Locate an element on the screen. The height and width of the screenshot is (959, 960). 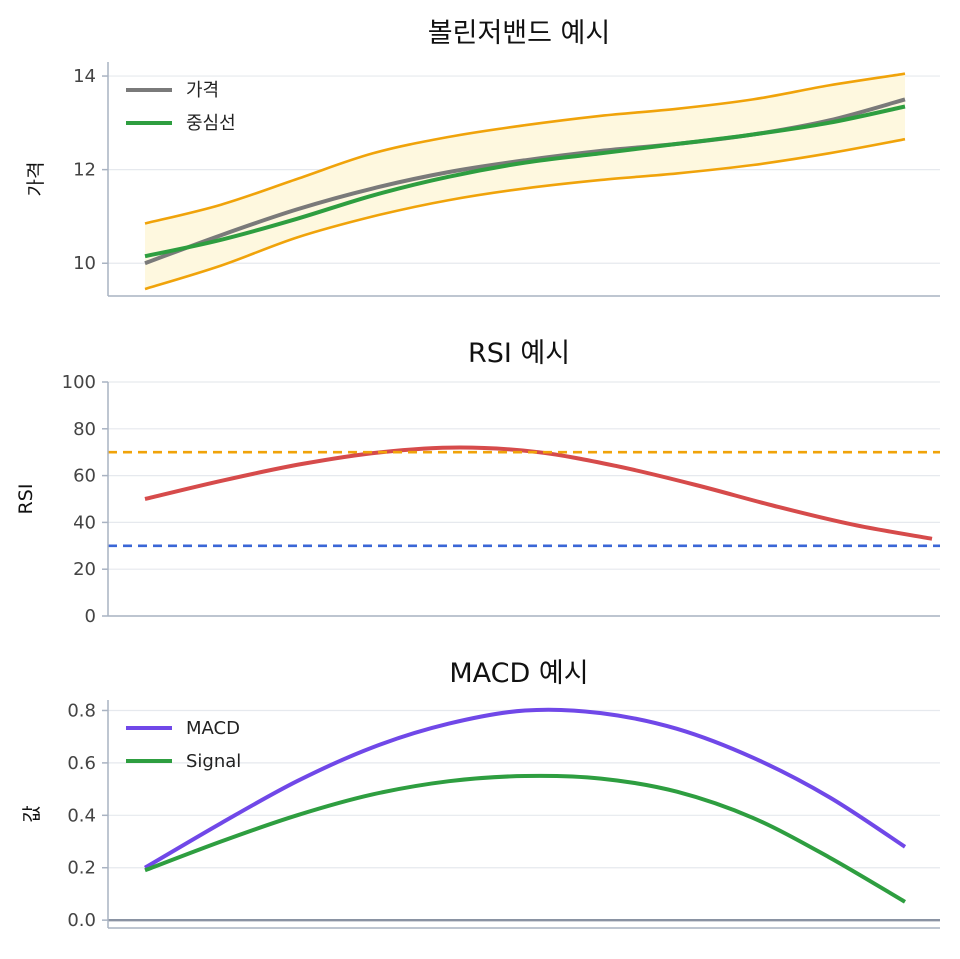
y-tick-label: 0 is located at coordinates (90, 616).